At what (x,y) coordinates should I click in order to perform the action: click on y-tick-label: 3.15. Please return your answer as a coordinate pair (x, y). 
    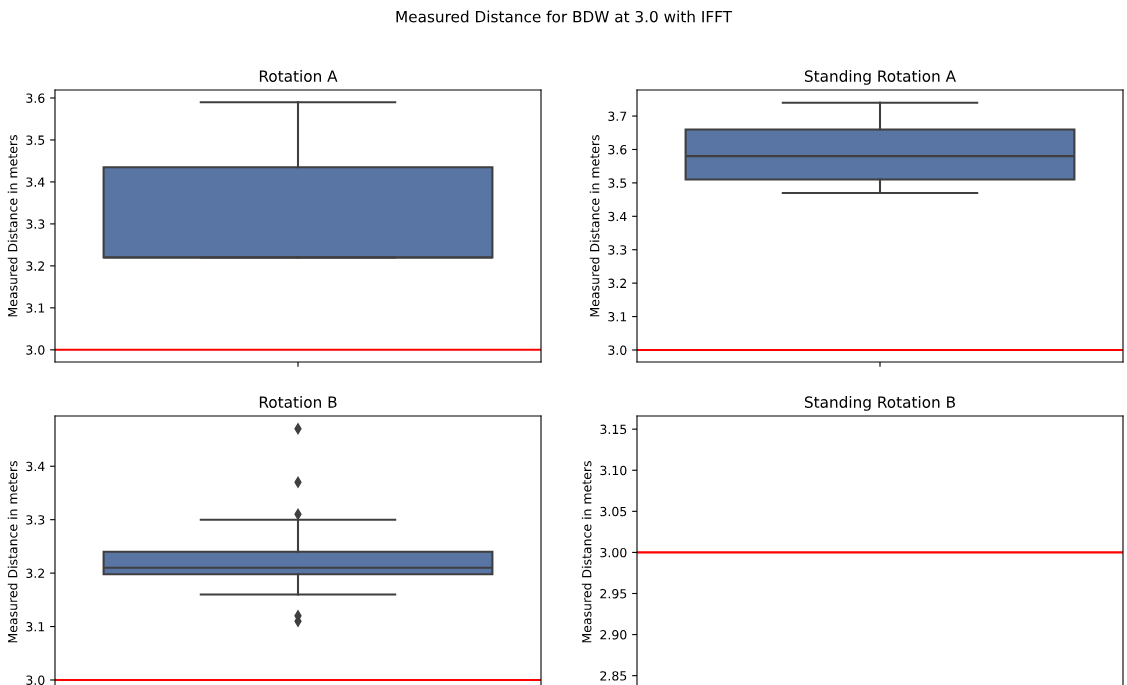
    Looking at the image, I should click on (613, 429).